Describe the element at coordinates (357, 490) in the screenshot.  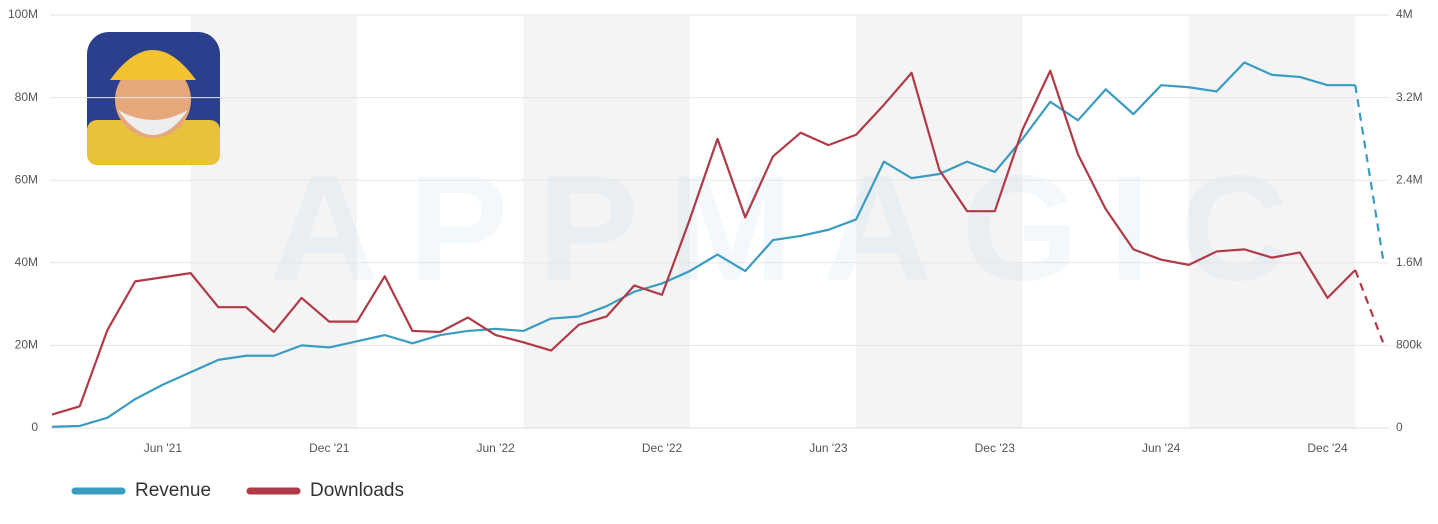
I see `legend-label: Downloads` at that location.